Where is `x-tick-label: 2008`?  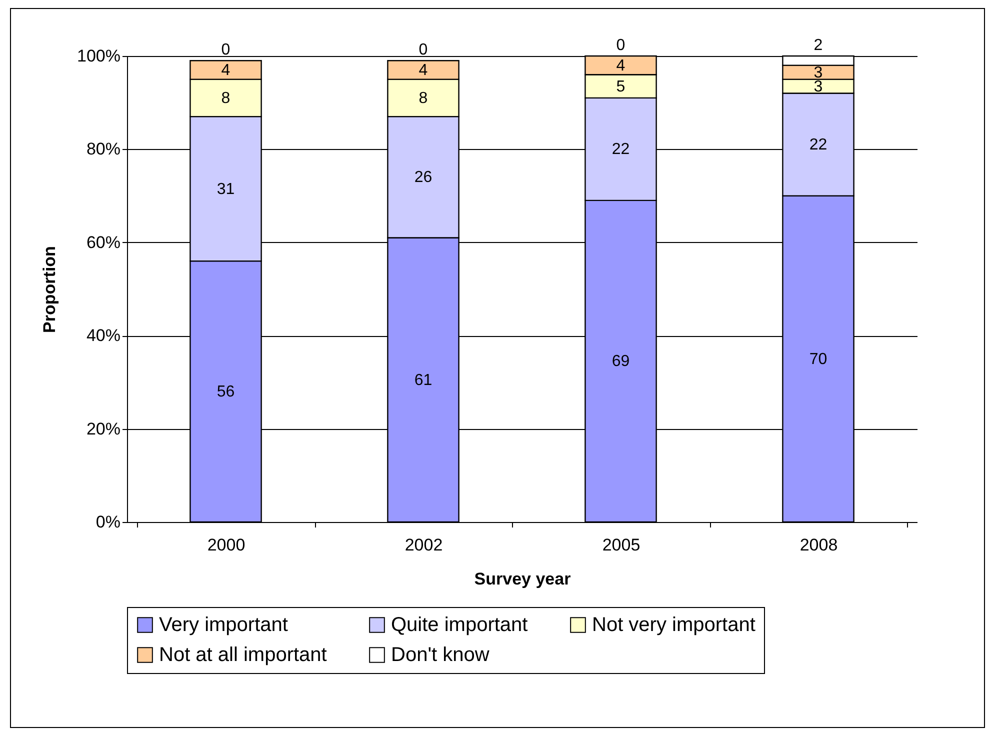
x-tick-label: 2008 is located at coordinates (819, 545).